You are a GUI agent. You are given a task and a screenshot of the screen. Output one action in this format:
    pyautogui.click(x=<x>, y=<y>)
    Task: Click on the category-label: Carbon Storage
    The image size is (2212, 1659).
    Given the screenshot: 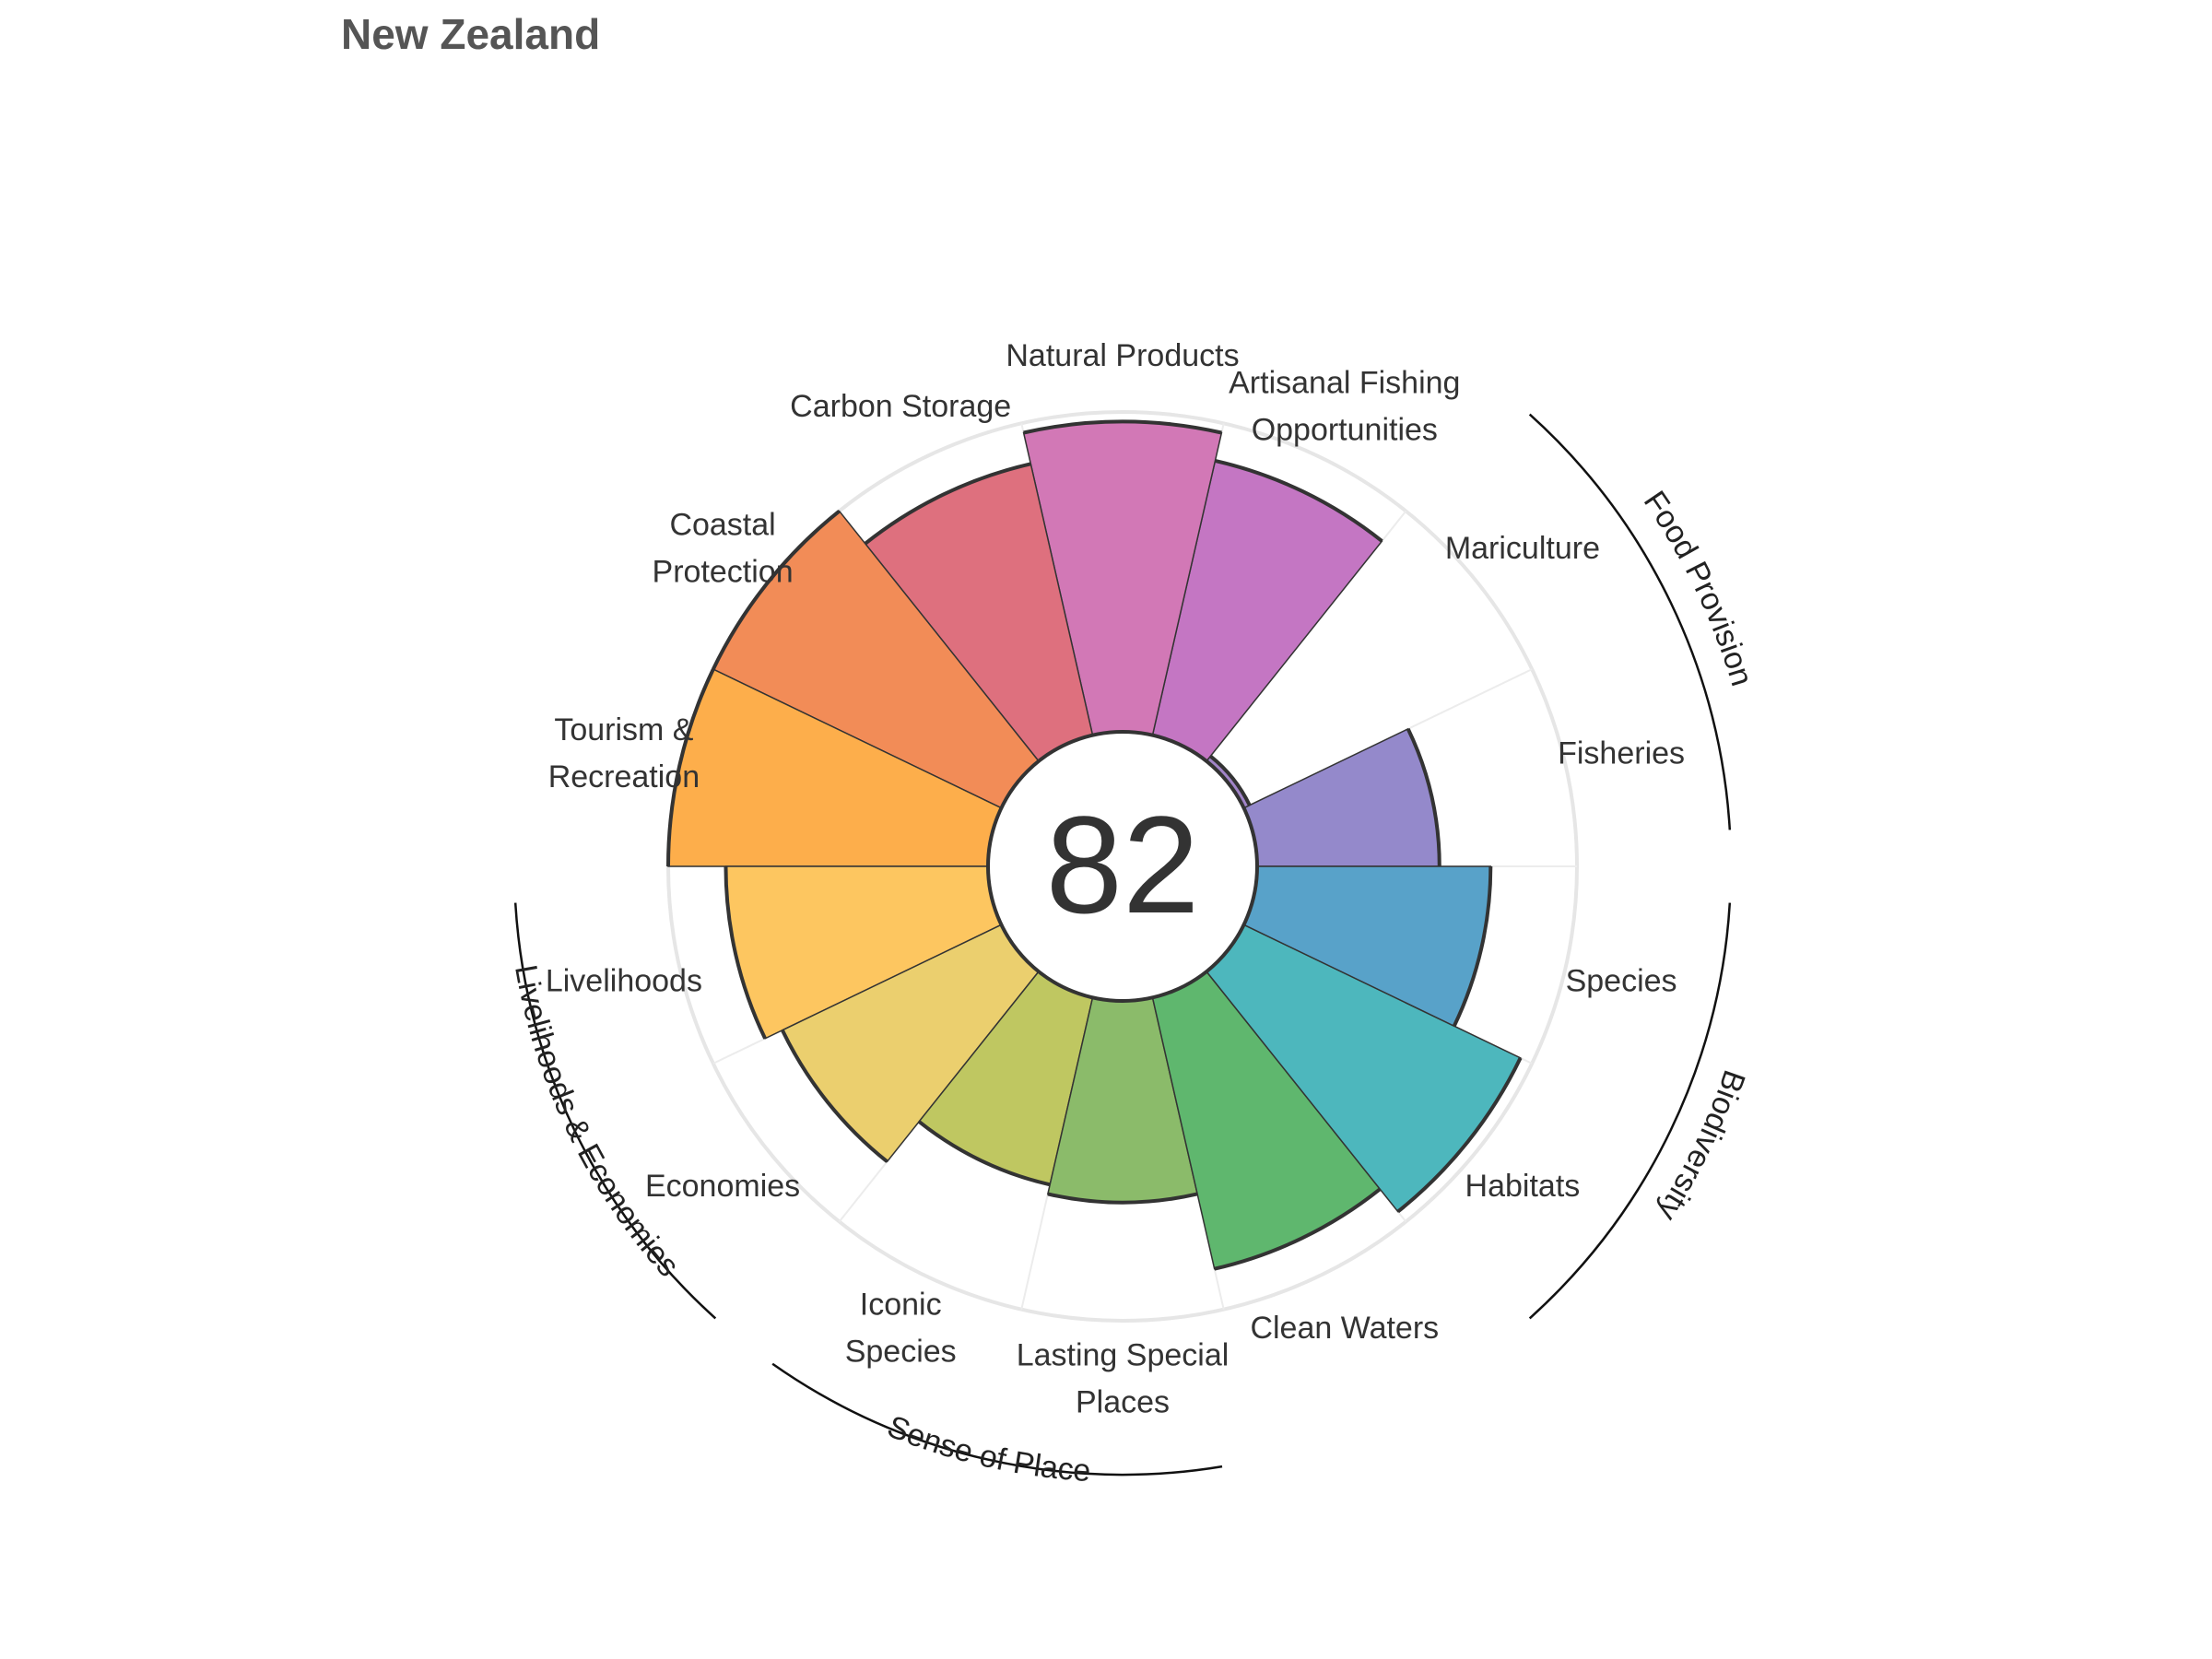 What is the action you would take?
    pyautogui.click(x=900, y=406)
    